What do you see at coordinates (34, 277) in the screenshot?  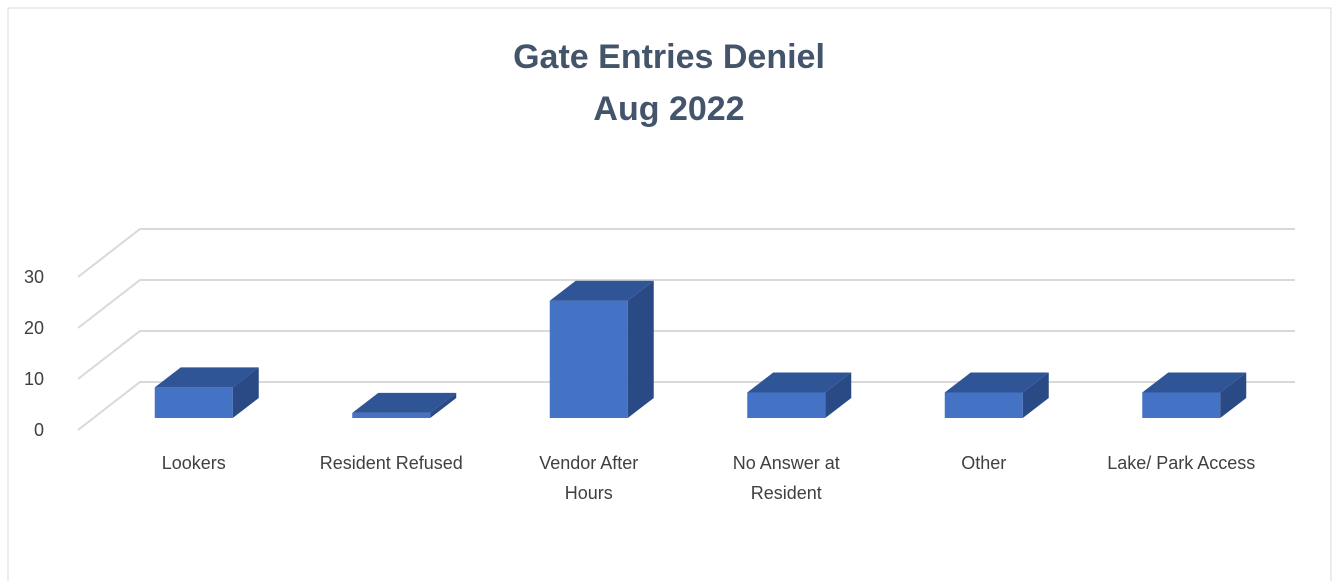 I see `y-tick-label: 30` at bounding box center [34, 277].